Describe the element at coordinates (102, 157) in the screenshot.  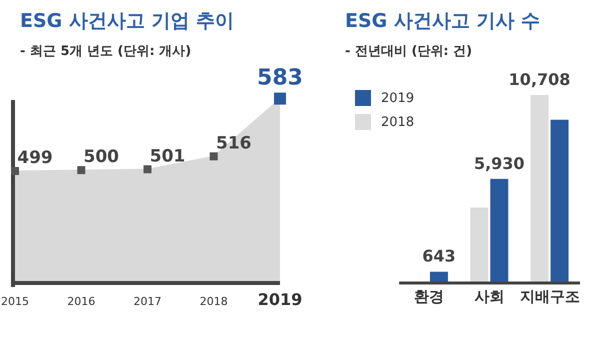
I see `data-label: 500` at that location.